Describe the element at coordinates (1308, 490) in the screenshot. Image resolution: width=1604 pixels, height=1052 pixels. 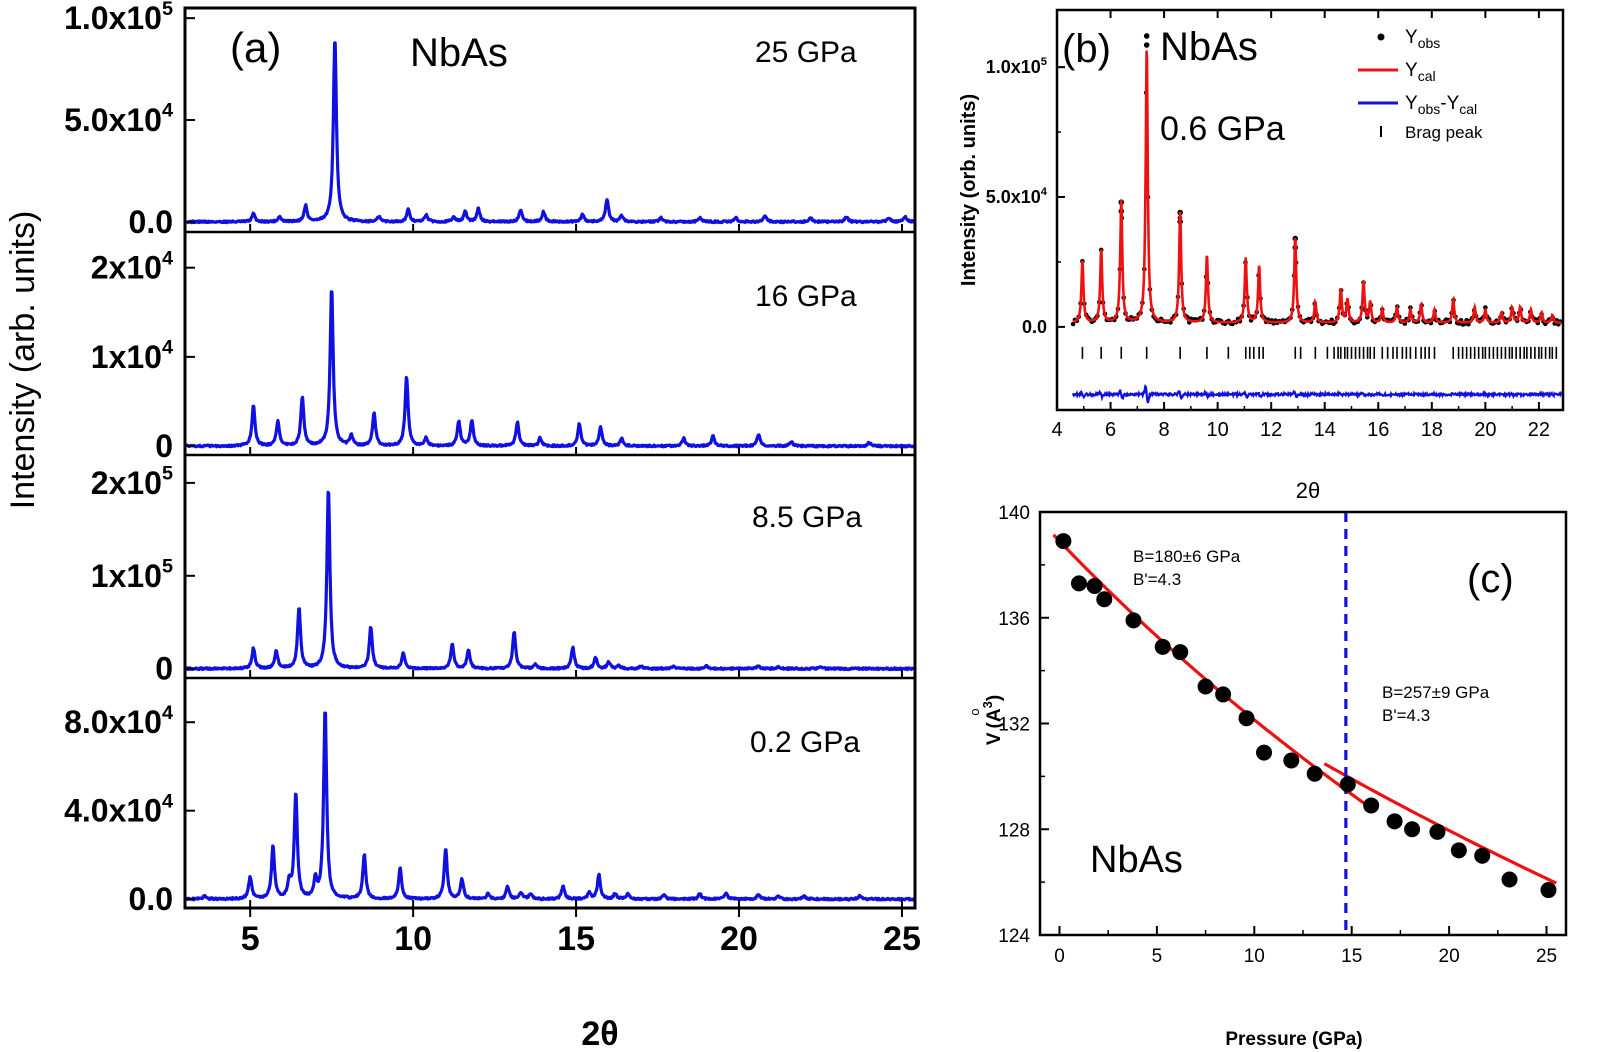
I see `panel-b-x-axis-title: 2θ` at that location.